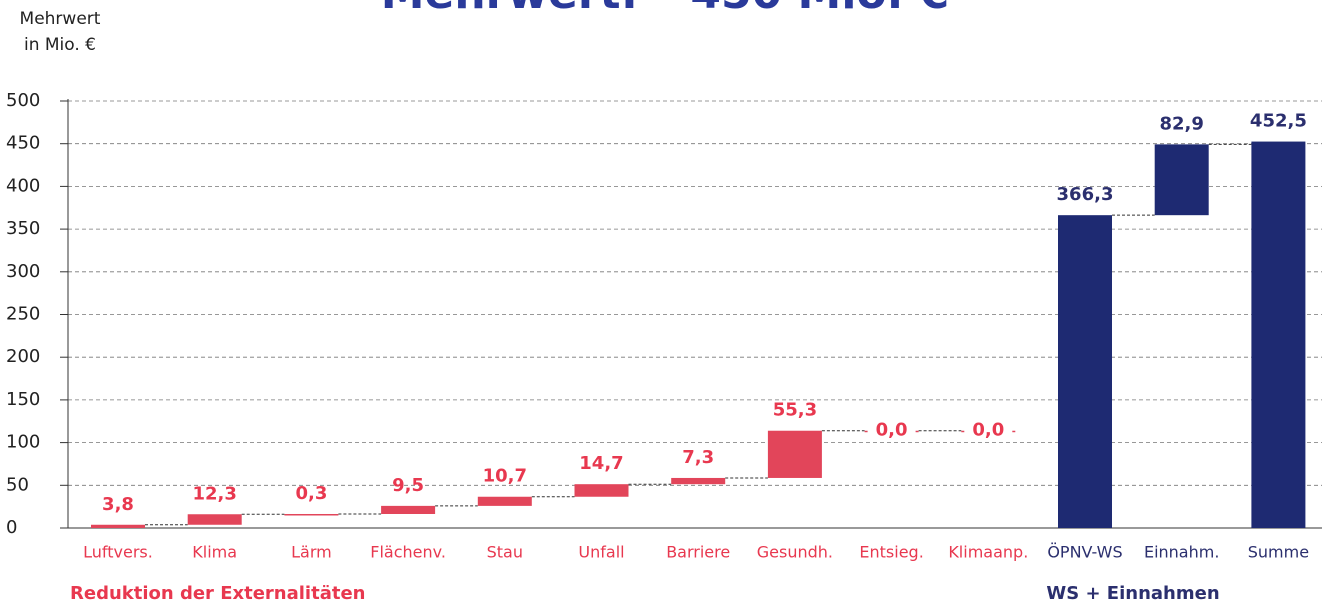 The height and width of the screenshot is (606, 1330). What do you see at coordinates (408, 552) in the screenshot?
I see `x-tick-label: Flächenv.` at bounding box center [408, 552].